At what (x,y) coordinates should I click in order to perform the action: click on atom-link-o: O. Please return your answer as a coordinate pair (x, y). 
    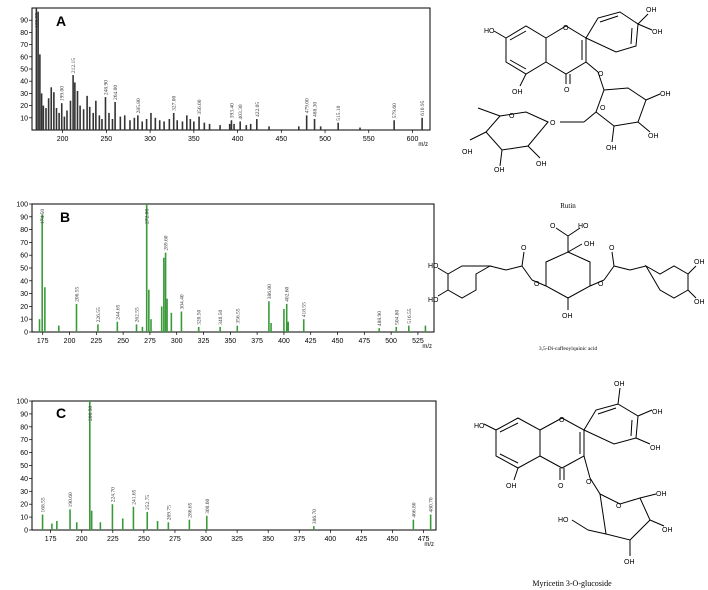
    Looking at the image, I should click on (553, 123).